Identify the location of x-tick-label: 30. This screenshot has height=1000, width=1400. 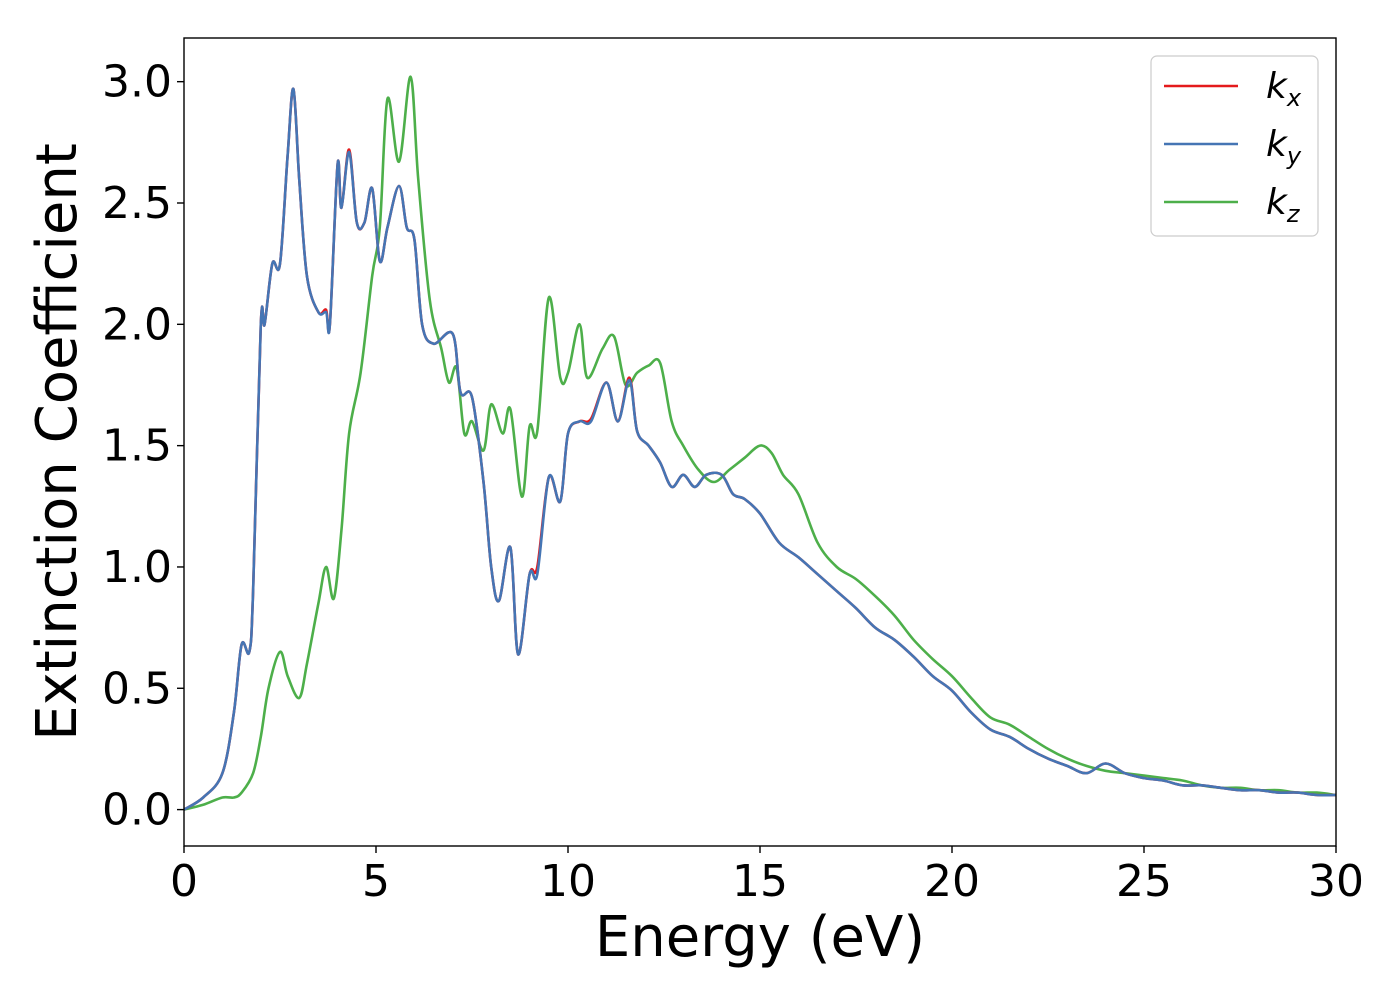
(1336, 881).